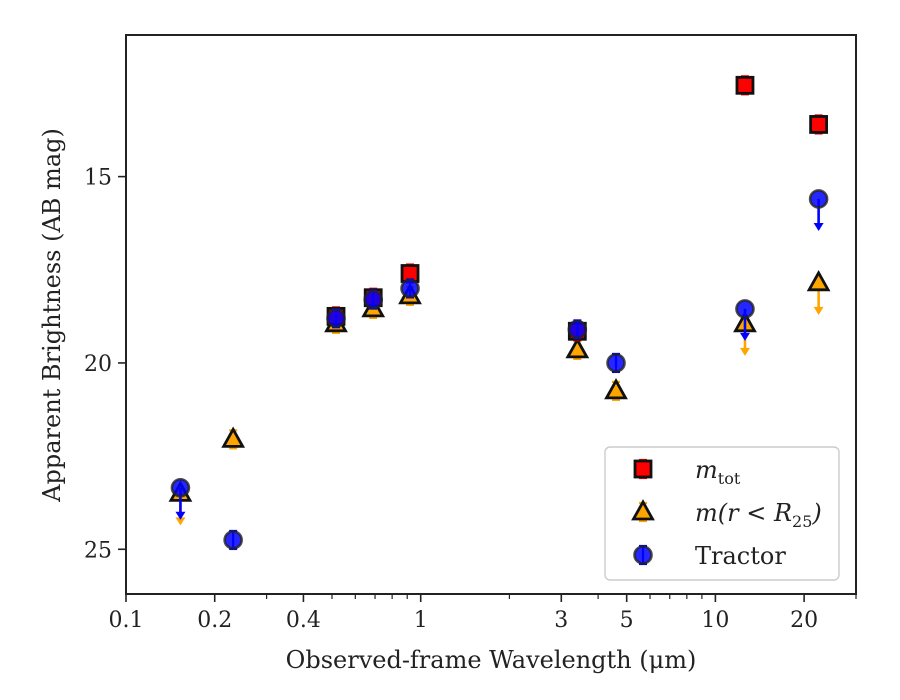 The image size is (900, 700). What do you see at coordinates (98, 178) in the screenshot?
I see `y-tick-label: 15` at bounding box center [98, 178].